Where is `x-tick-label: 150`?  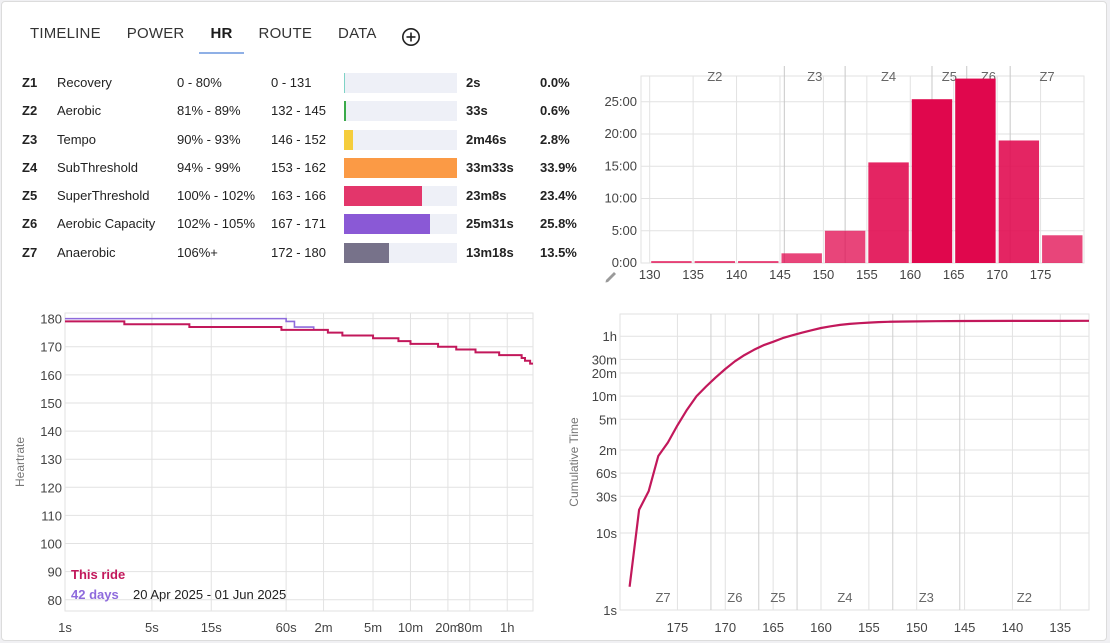 x-tick-label: 150 is located at coordinates (917, 627).